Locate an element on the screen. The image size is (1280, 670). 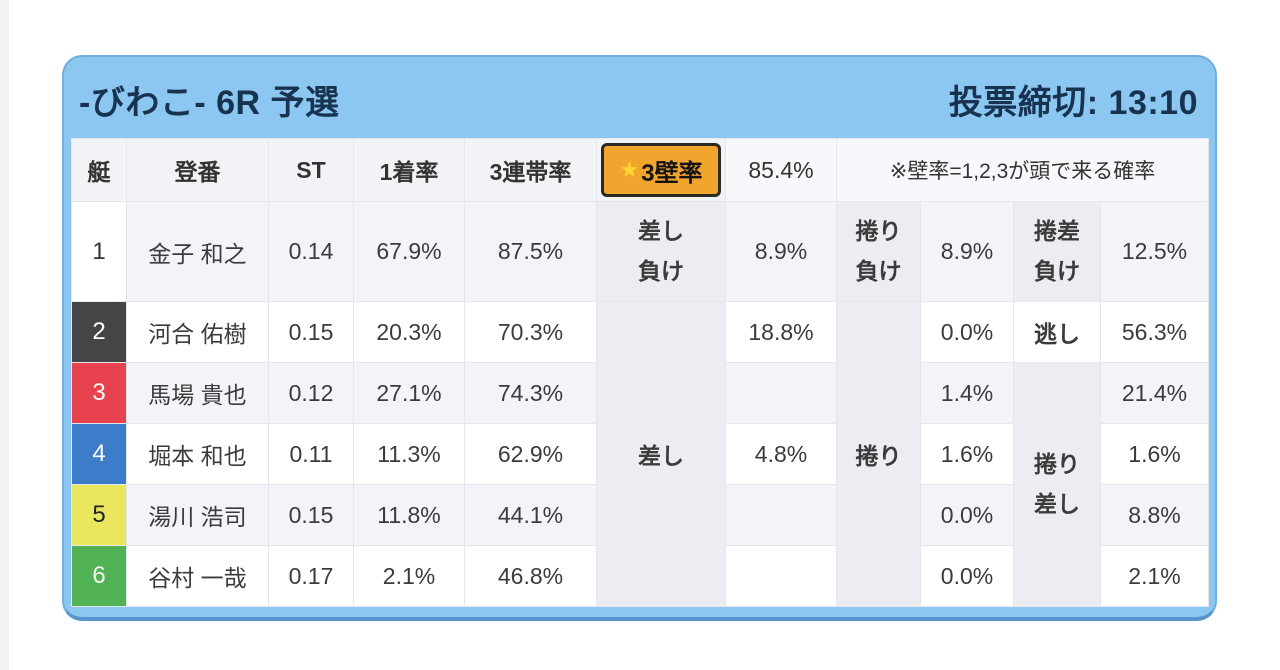
top3-value: 44.1% is located at coordinates (530, 515).